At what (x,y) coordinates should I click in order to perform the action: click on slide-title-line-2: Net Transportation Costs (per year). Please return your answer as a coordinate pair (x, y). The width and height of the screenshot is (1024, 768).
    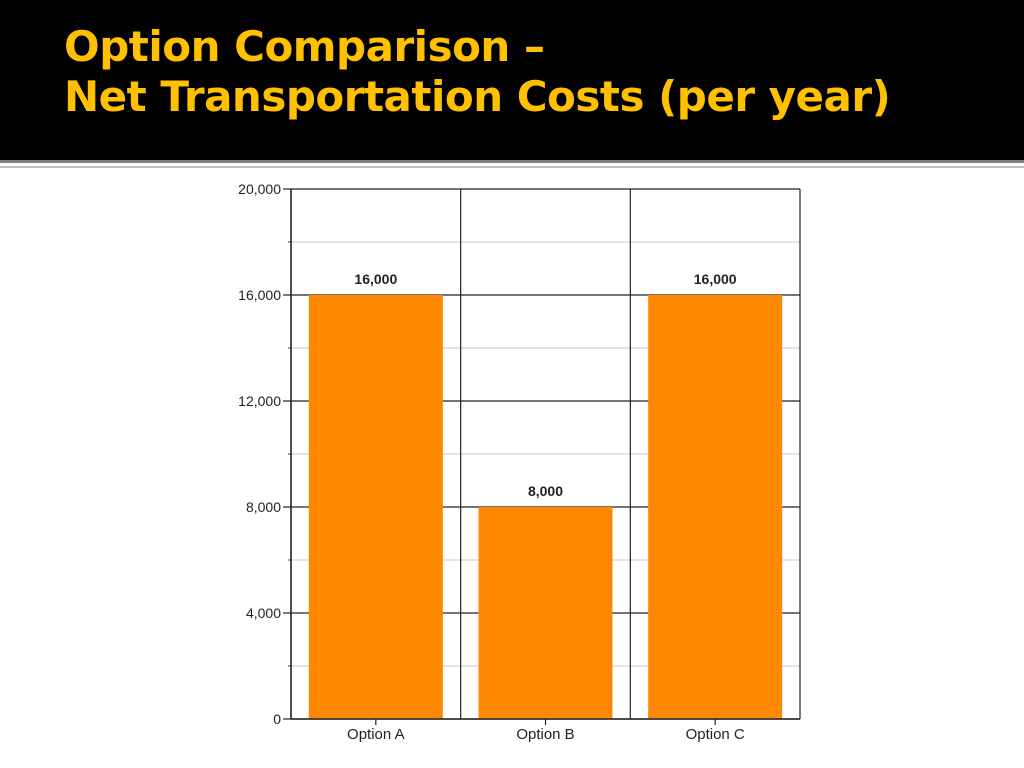
    Looking at the image, I should click on (477, 96).